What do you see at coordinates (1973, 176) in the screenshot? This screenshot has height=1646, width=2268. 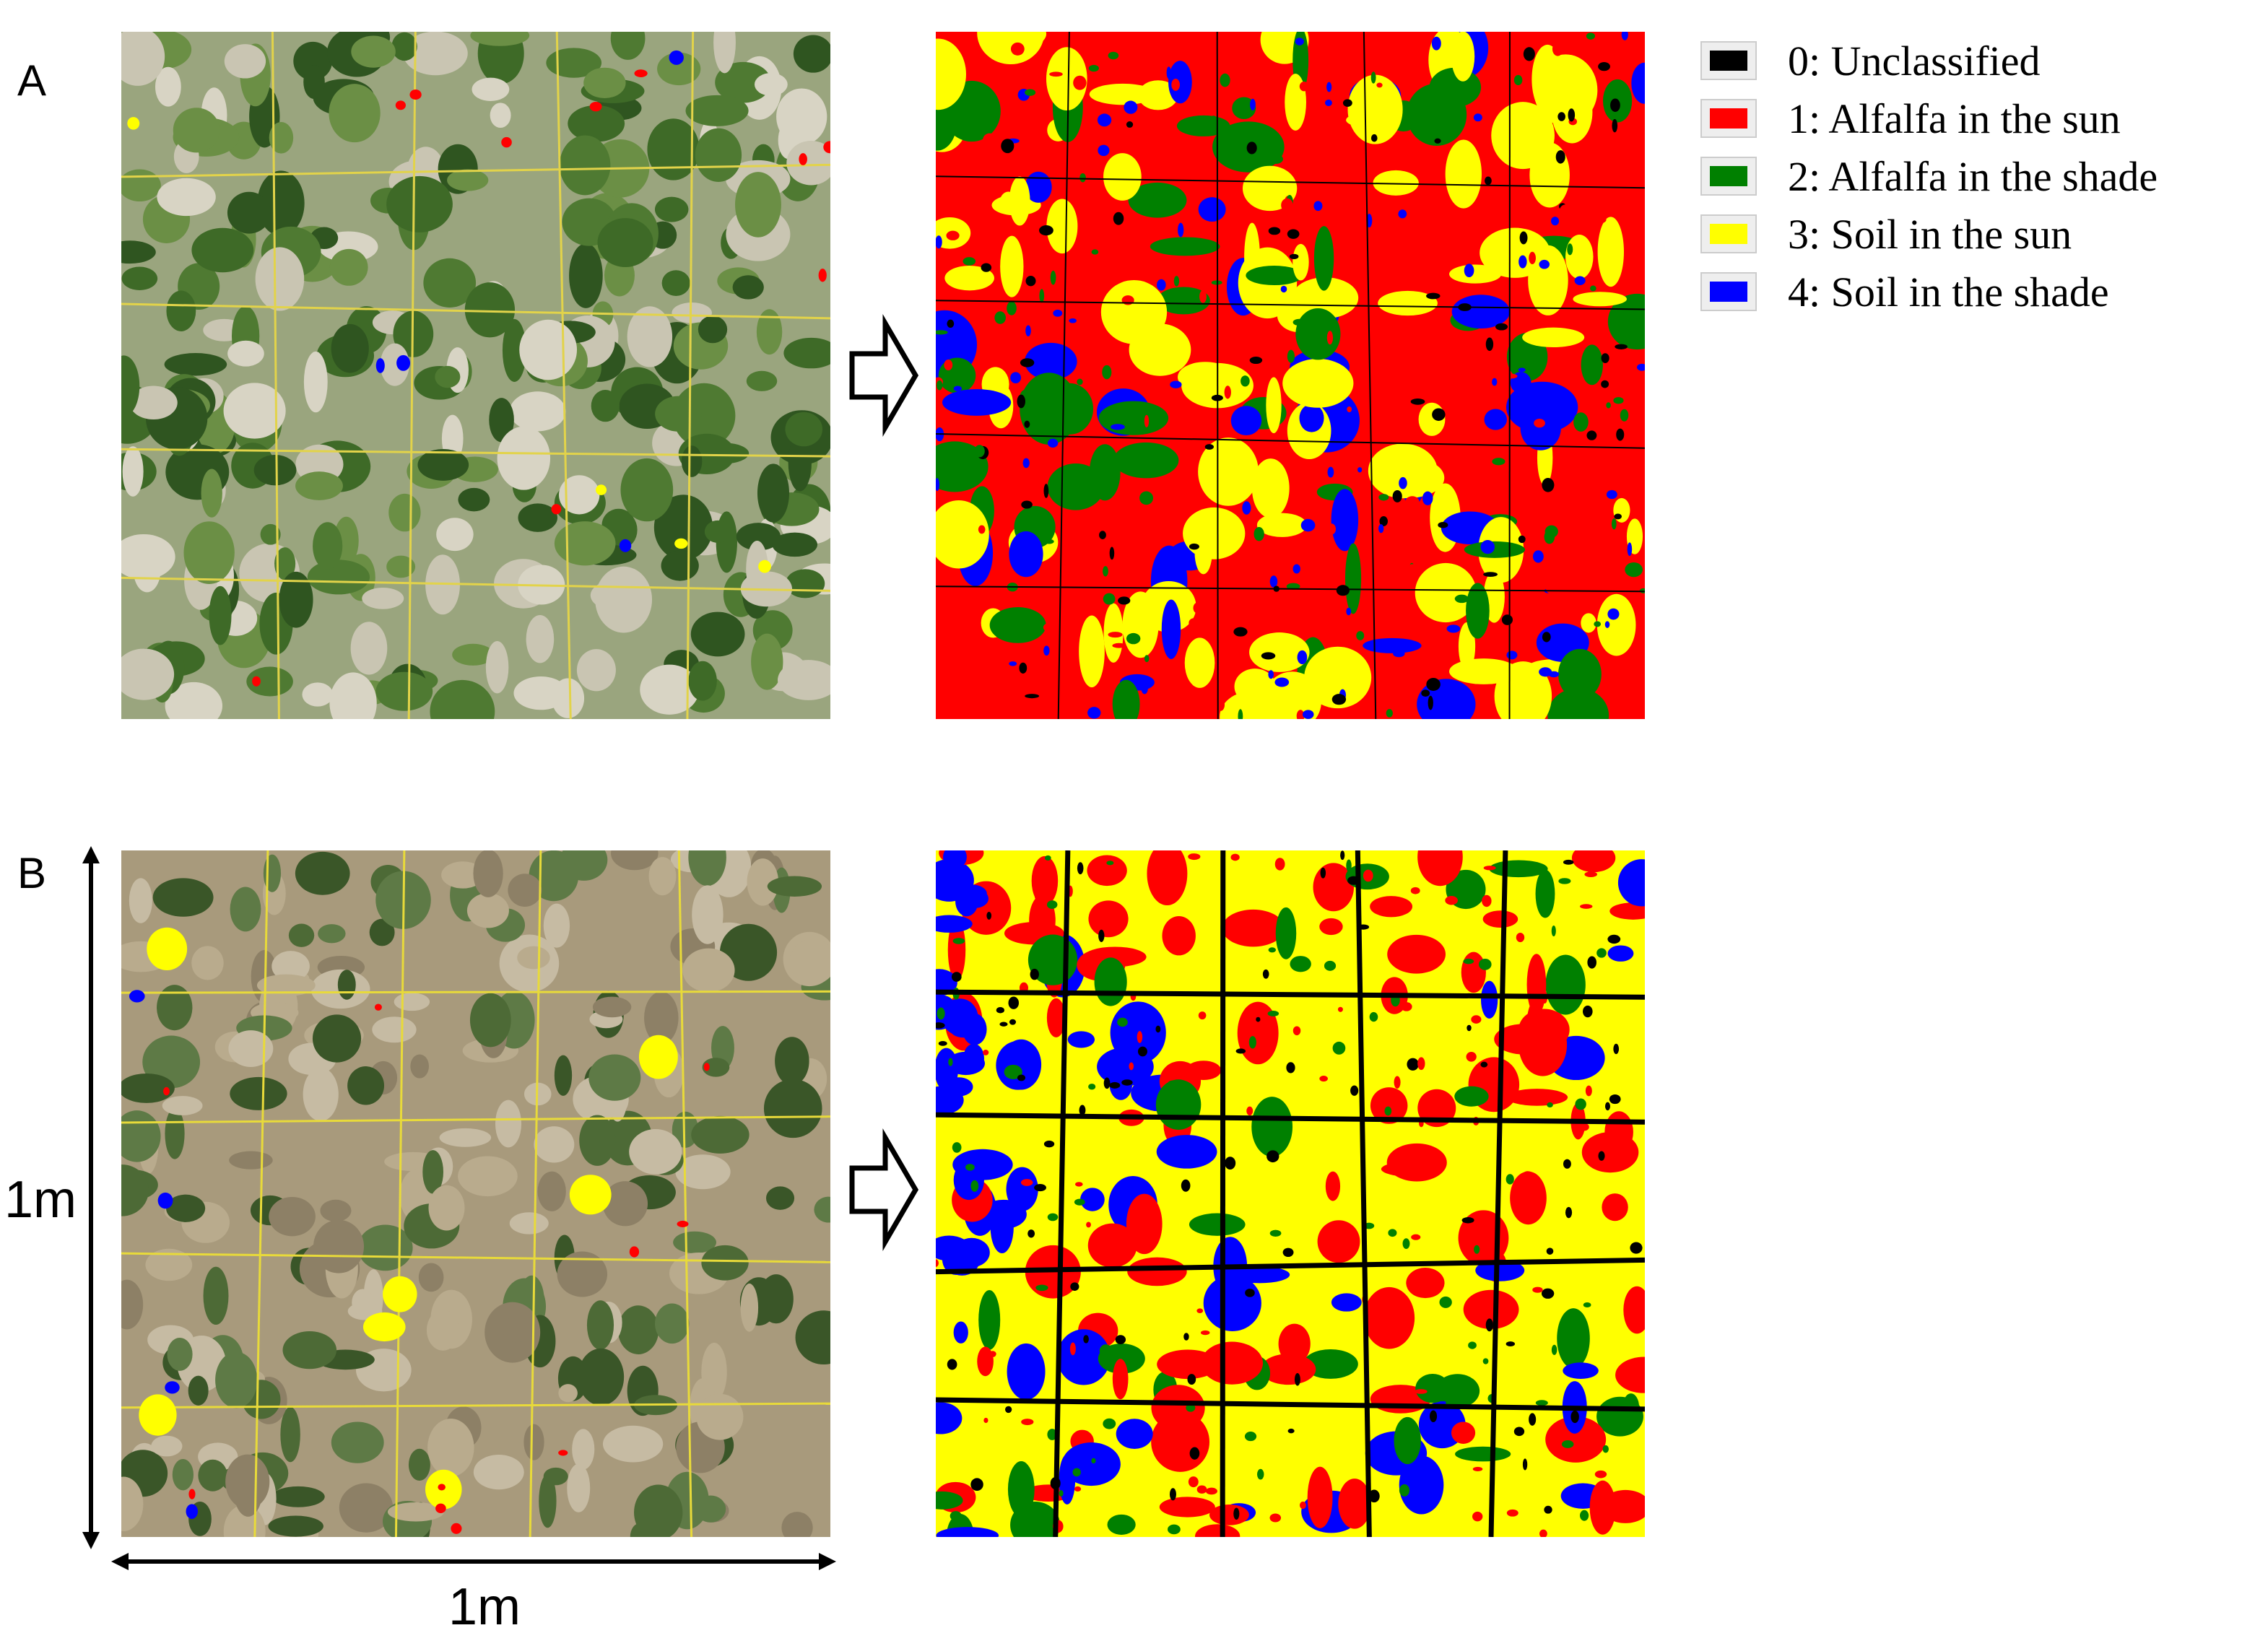 I see `legend-label: 2: Alfalfa in the shade` at bounding box center [1973, 176].